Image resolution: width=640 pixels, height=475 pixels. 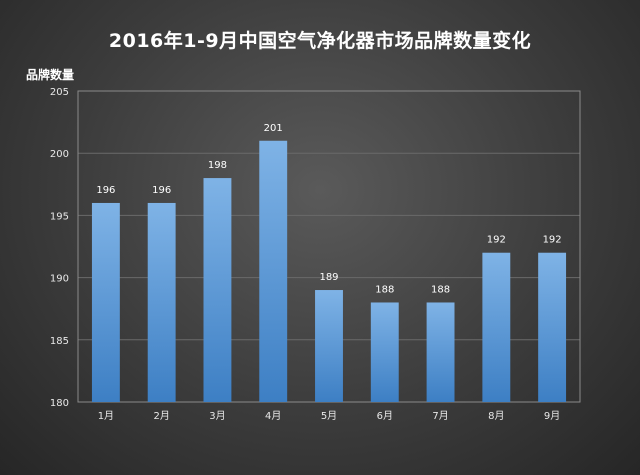 I want to click on y-axis-label: 品牌数量, so click(x=50, y=75).